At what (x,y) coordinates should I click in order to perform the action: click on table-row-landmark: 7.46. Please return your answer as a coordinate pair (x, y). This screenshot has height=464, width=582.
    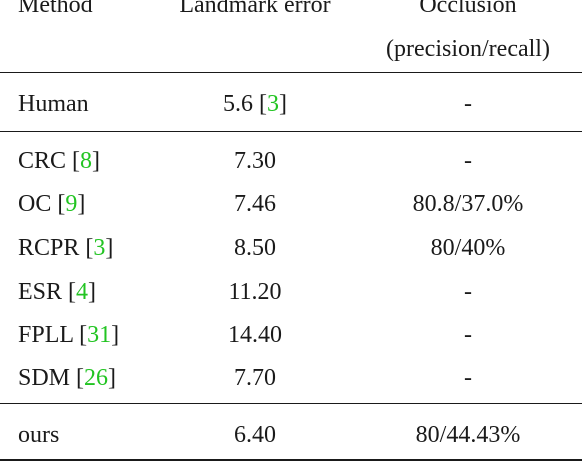
    Looking at the image, I should click on (255, 204).